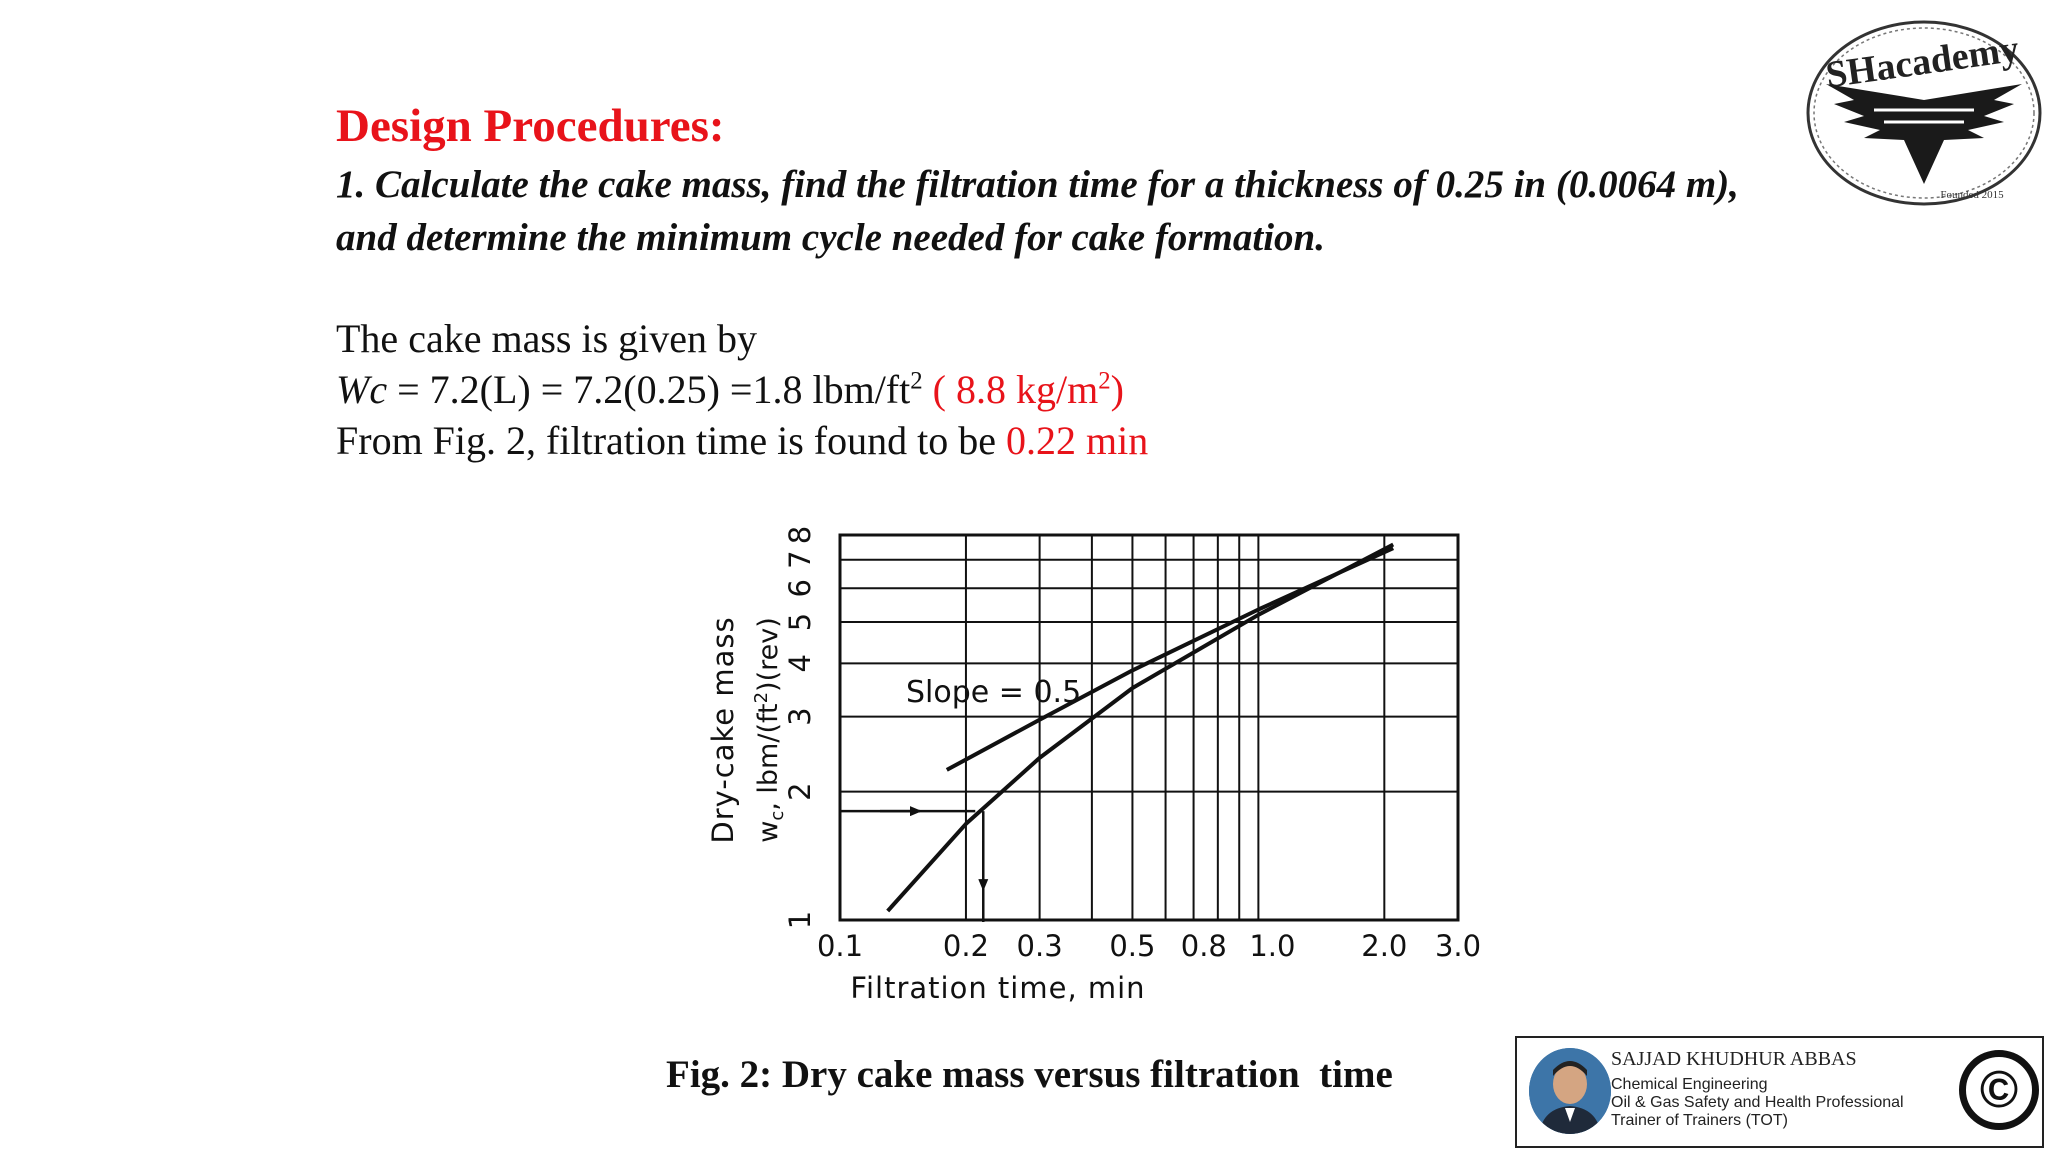  I want to click on wc-metric: ( 8.8 kg/m2), so click(1023, 389).